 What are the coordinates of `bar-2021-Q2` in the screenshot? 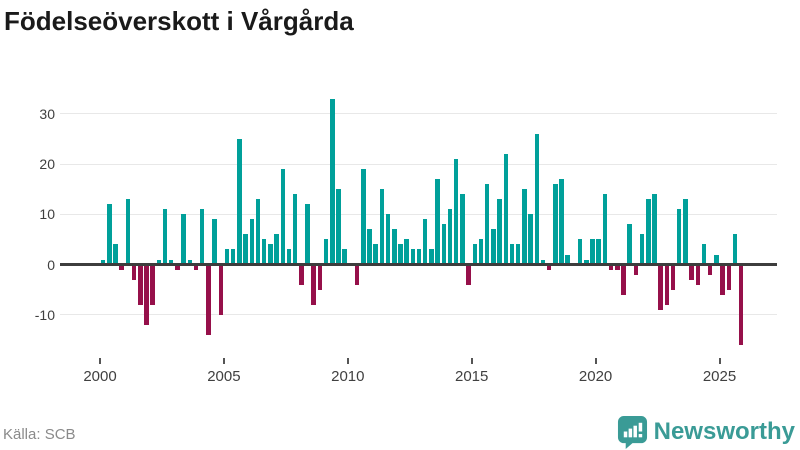 It's located at (629, 244).